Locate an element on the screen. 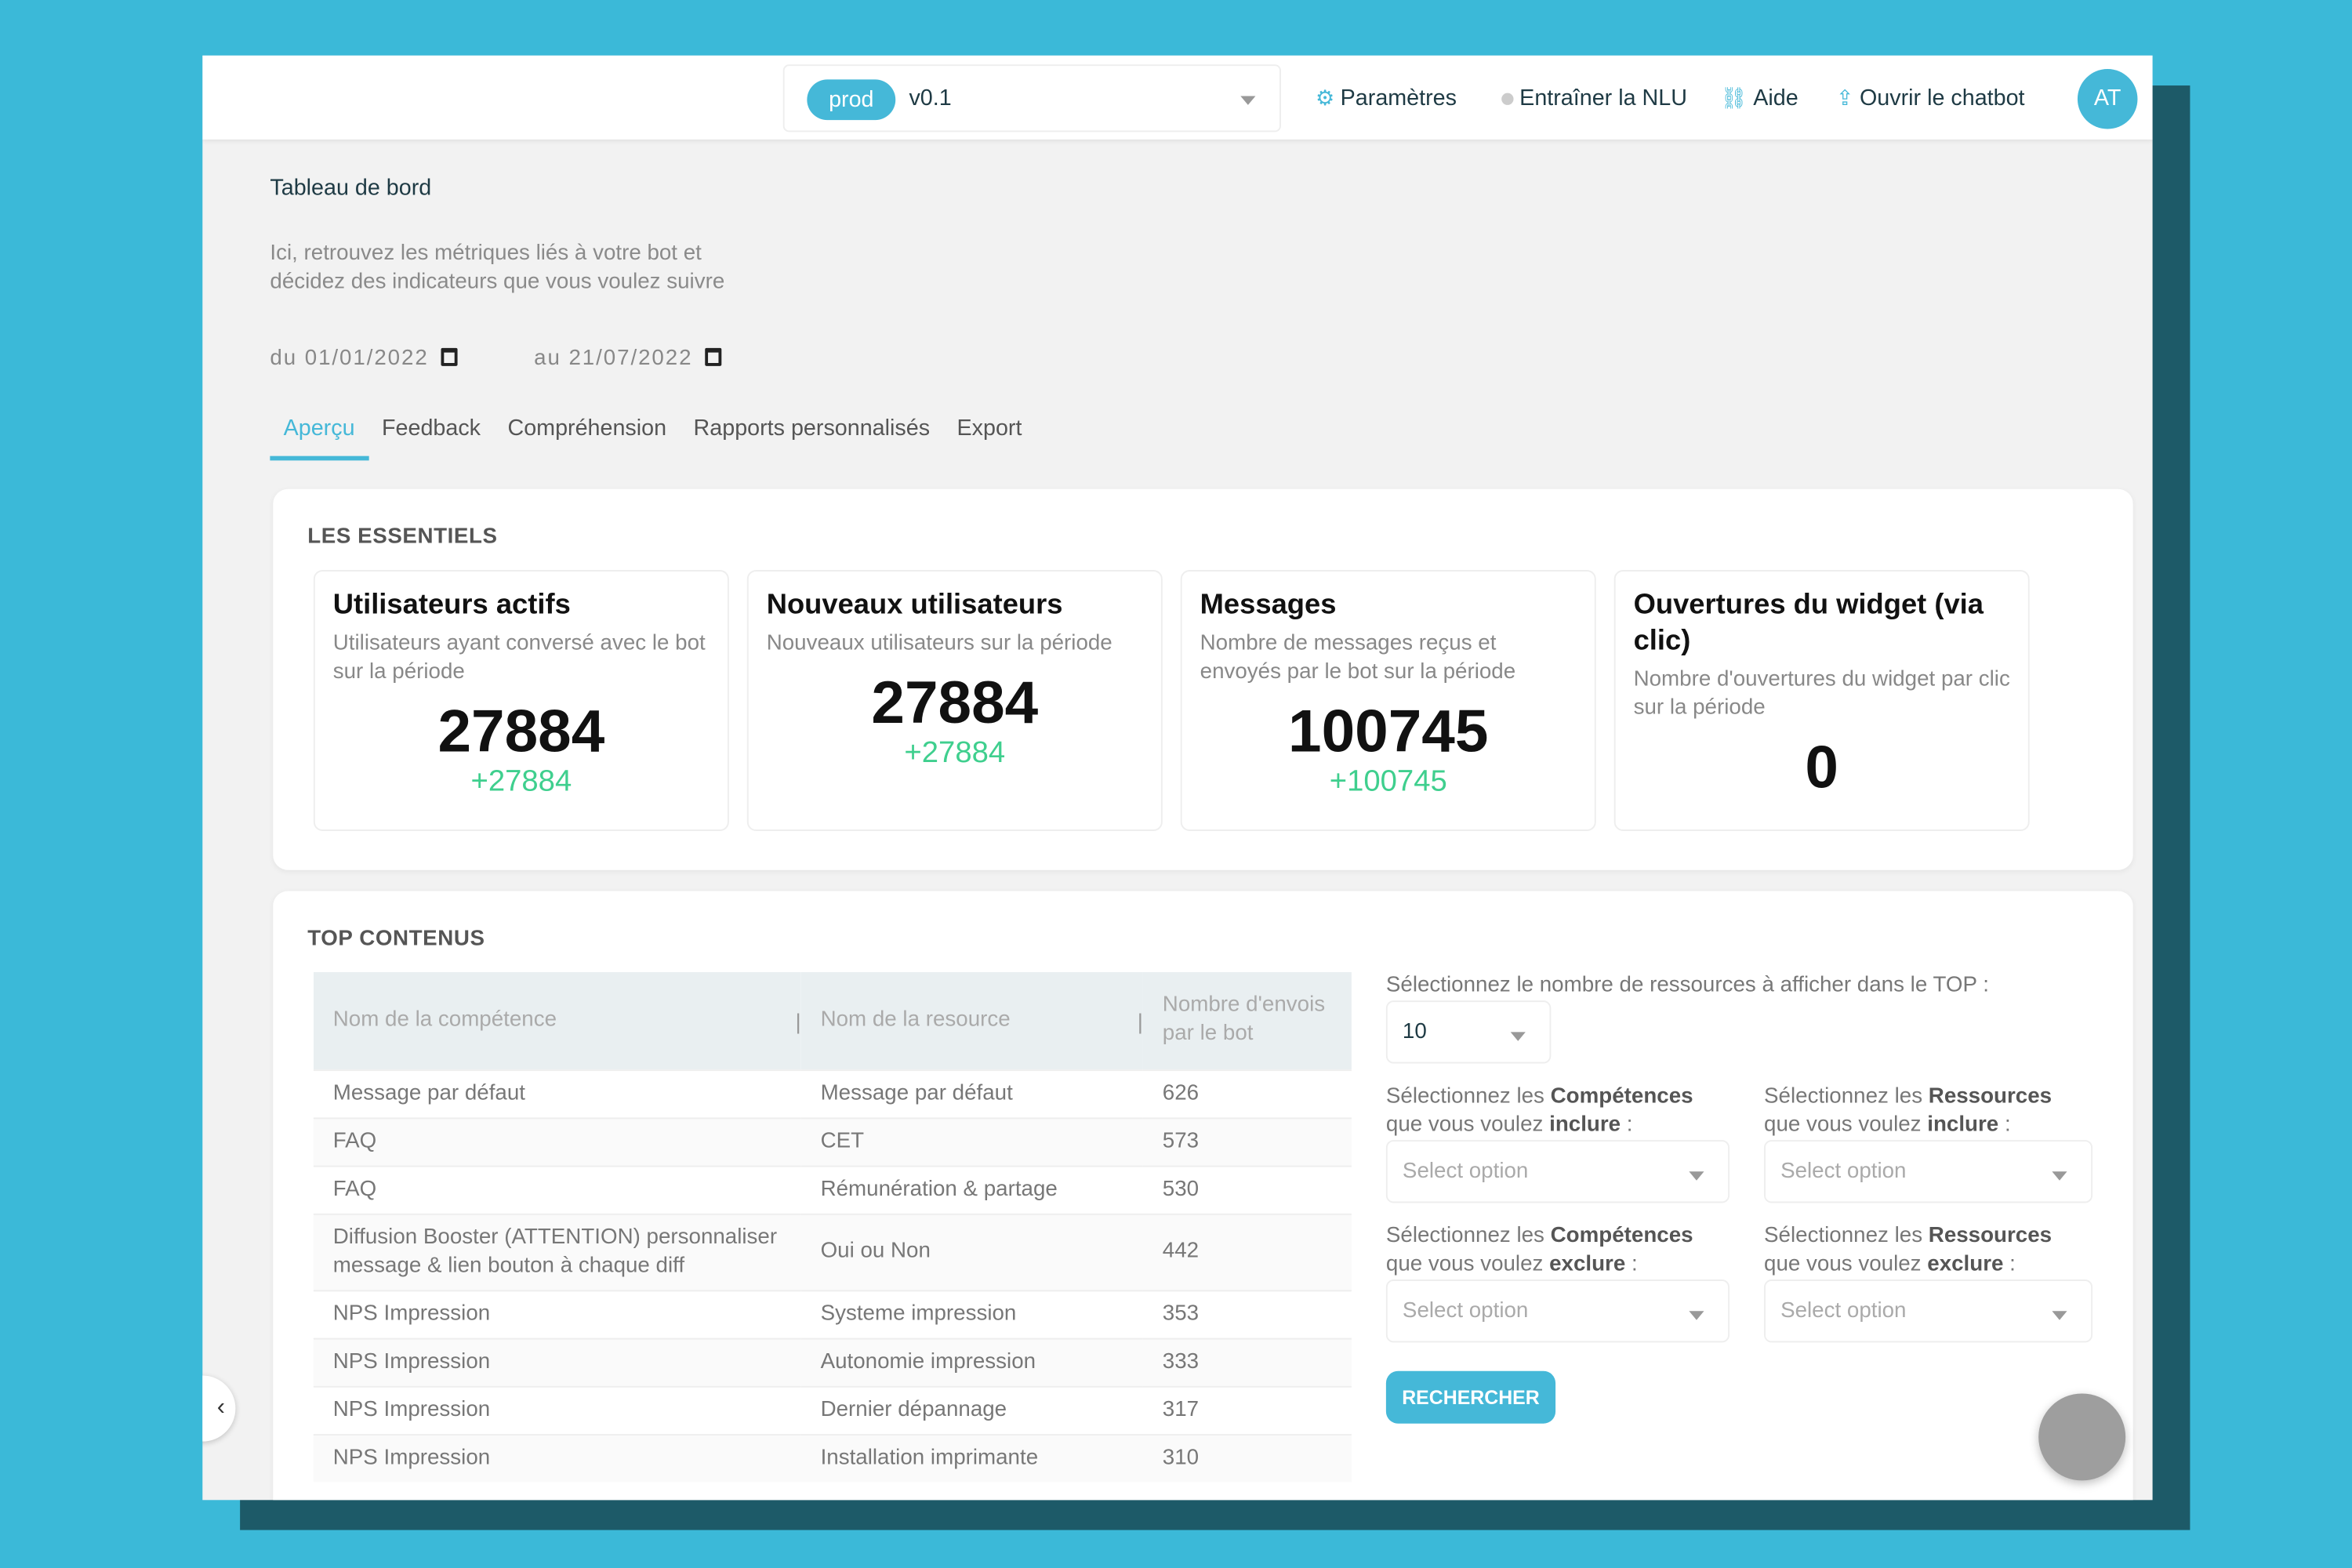 The height and width of the screenshot is (1568, 2352). include-ressources-select: Select option is located at coordinates (1928, 1171).